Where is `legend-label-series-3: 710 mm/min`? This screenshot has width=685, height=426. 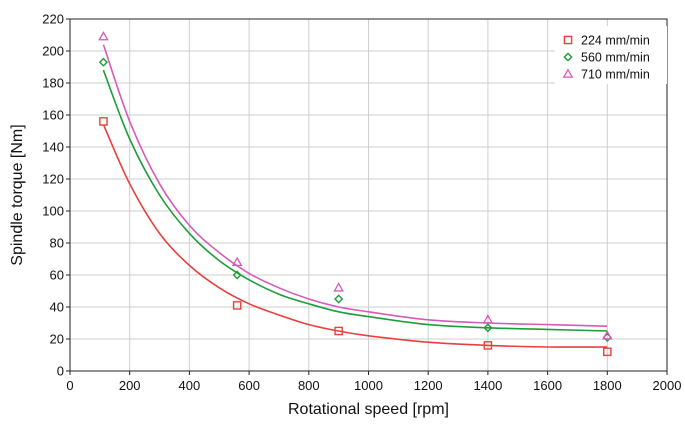
legend-label-series-3: 710 mm/min is located at coordinates (615, 75).